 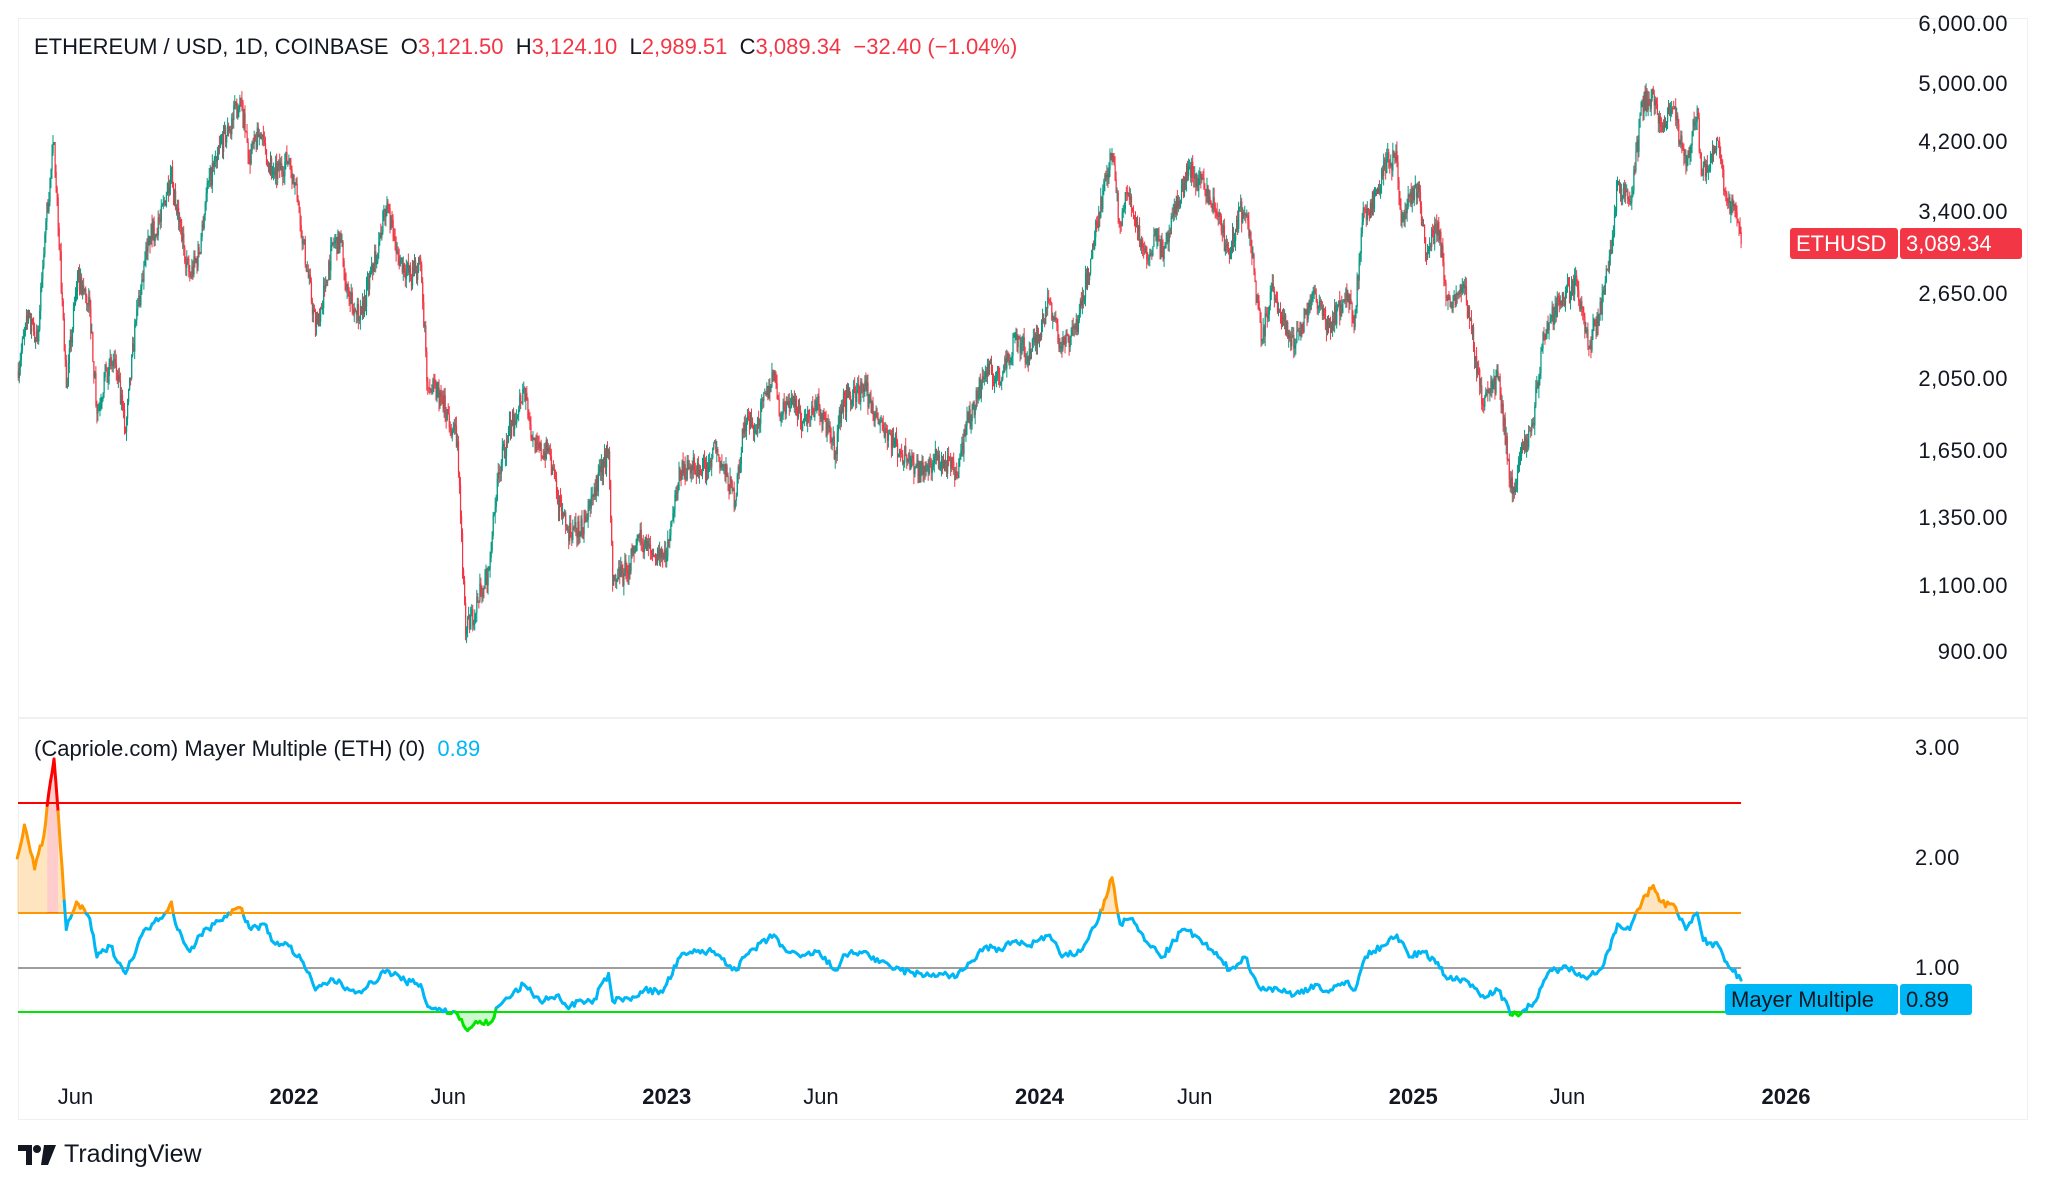 What do you see at coordinates (37, 883) in the screenshot?
I see `overbought-fill` at bounding box center [37, 883].